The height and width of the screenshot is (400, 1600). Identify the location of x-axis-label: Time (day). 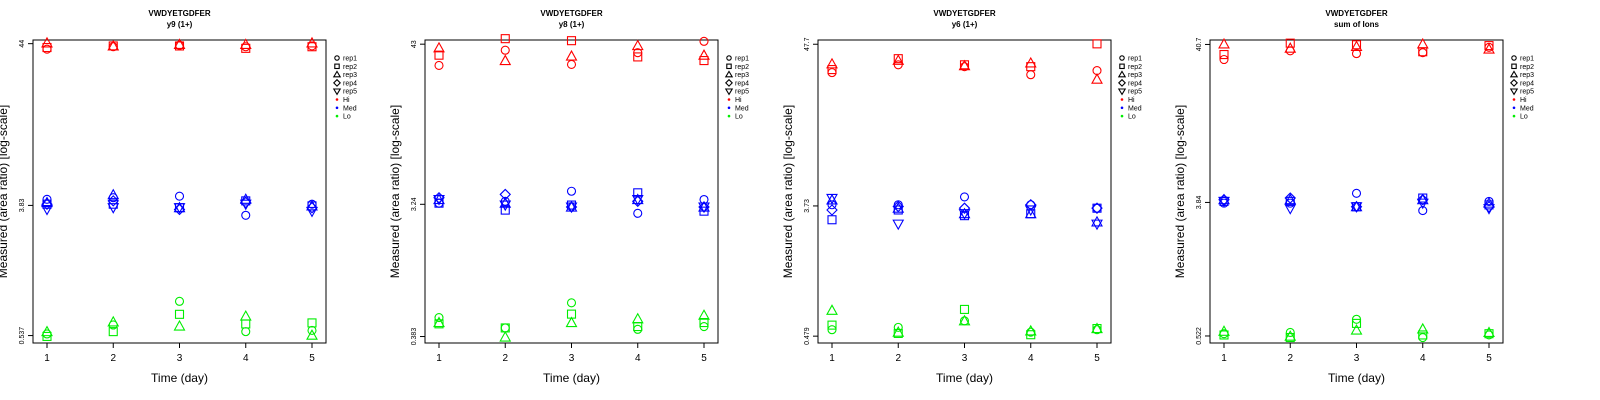
(1356, 378).